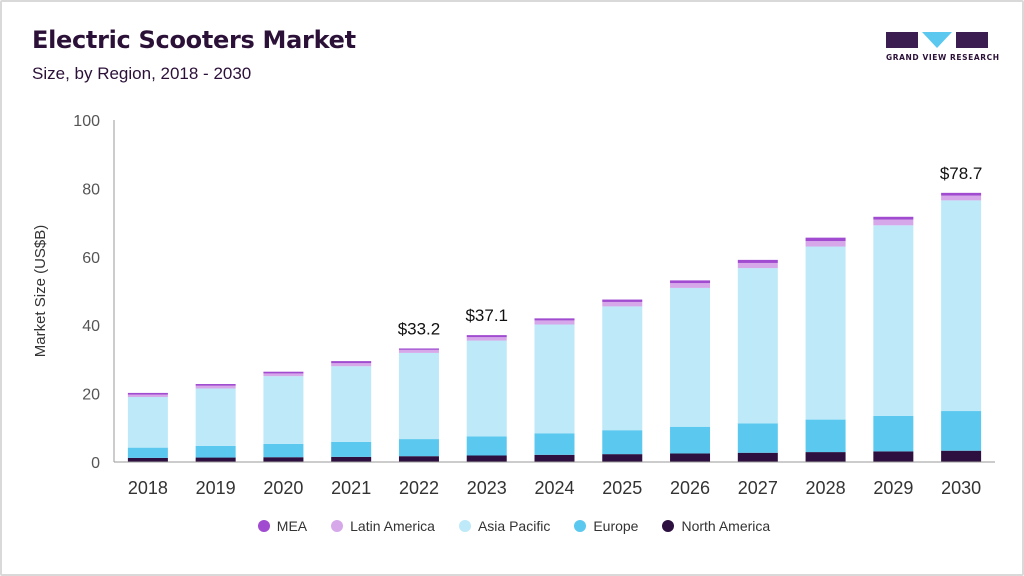 The height and width of the screenshot is (576, 1024). Describe the element at coordinates (622, 488) in the screenshot. I see `x-tick-label: 2025` at that location.